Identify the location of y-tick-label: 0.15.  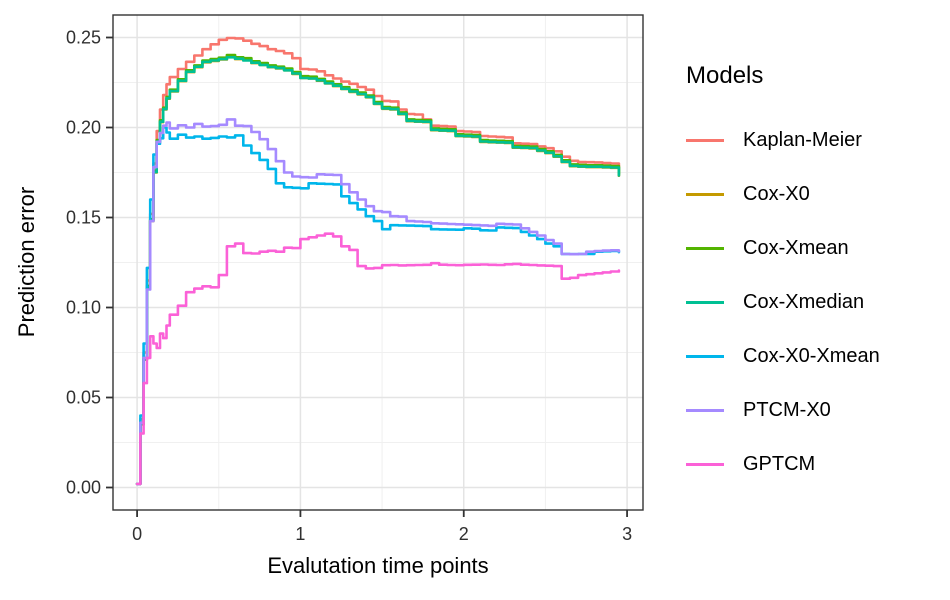
(83, 218).